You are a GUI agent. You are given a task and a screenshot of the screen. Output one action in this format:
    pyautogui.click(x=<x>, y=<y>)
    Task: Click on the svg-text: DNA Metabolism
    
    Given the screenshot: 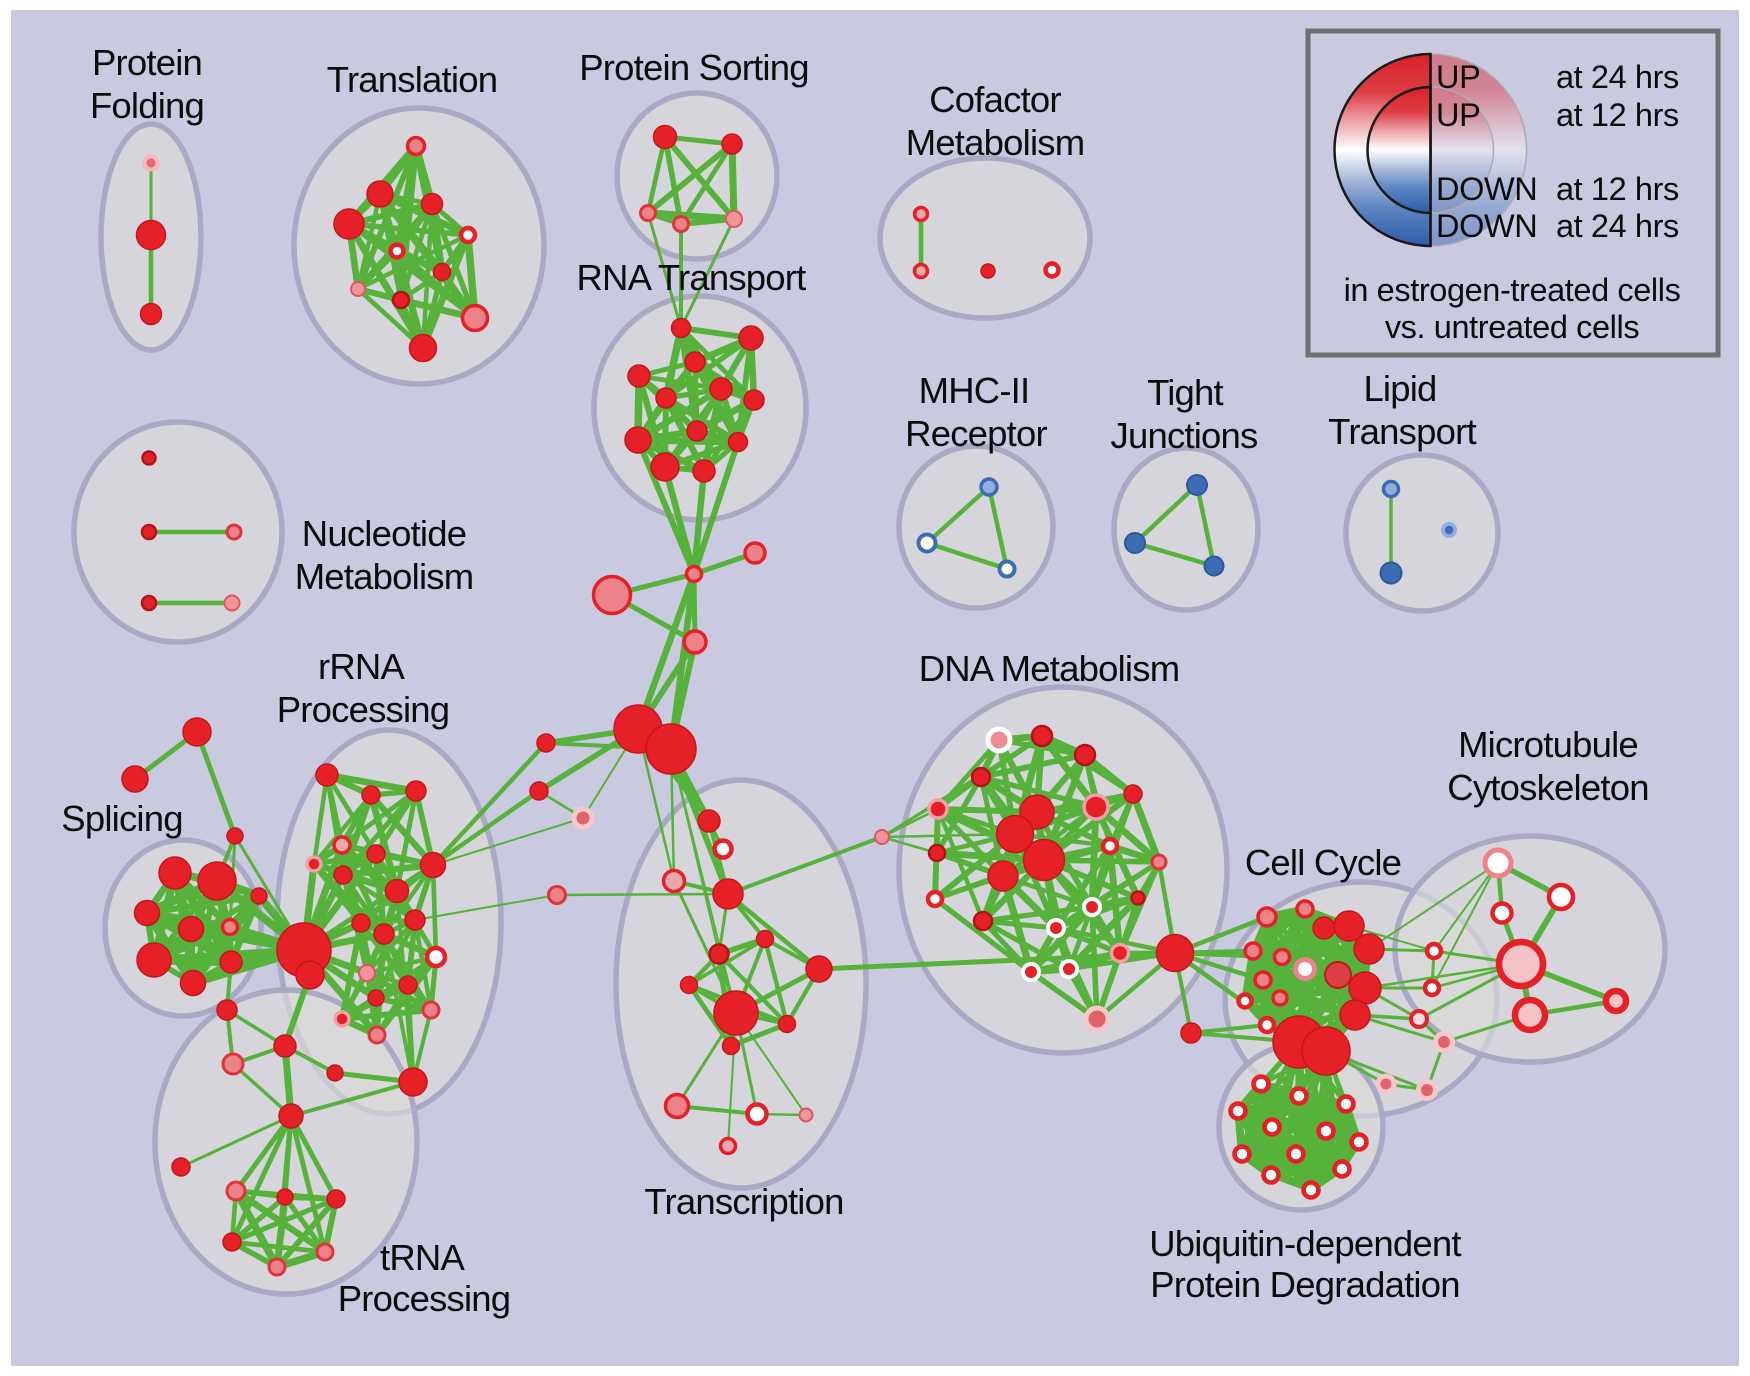 What is the action you would take?
    pyautogui.click(x=1049, y=668)
    